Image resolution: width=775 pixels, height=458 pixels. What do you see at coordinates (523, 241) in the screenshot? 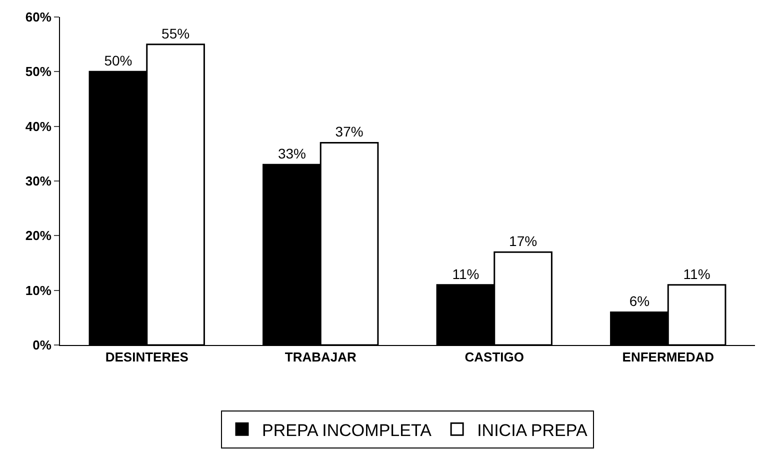
I see `data-label: 17%` at bounding box center [523, 241].